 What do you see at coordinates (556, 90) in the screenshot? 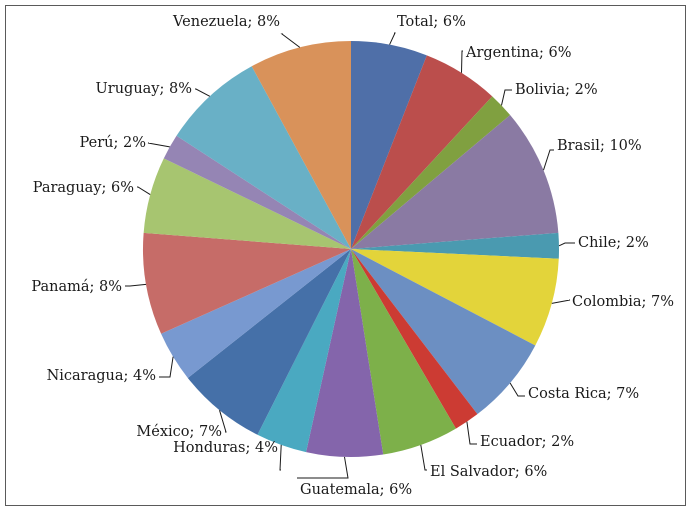
I see `data-label: Bolivia; 2%` at bounding box center [556, 90].